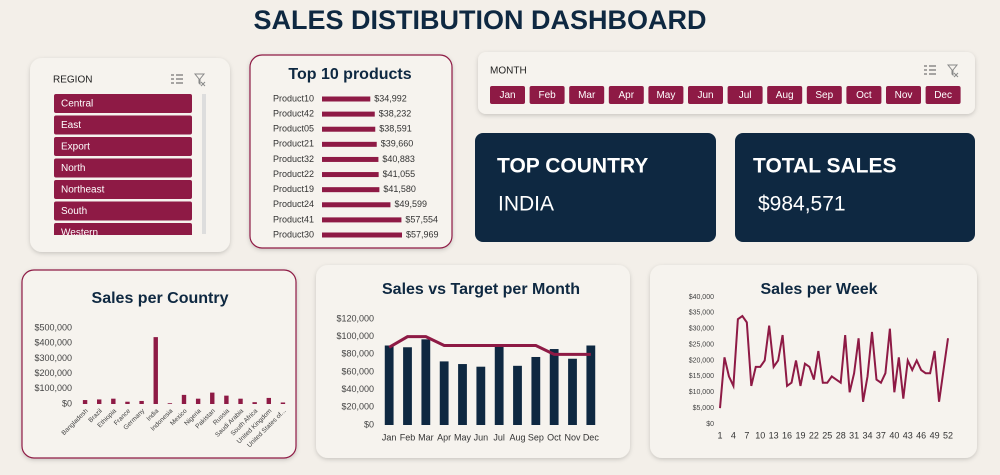 The width and height of the screenshot is (1000, 475). I want to click on slicer-item-label: Aug, so click(785, 95).